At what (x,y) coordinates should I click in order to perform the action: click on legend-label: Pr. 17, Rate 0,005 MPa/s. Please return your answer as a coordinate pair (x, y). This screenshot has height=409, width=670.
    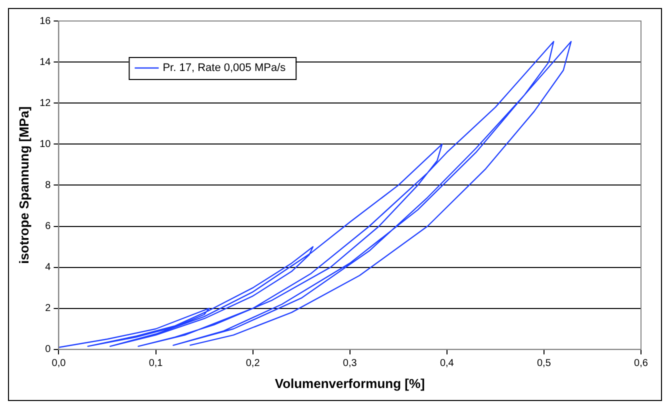
    Looking at the image, I should click on (224, 68).